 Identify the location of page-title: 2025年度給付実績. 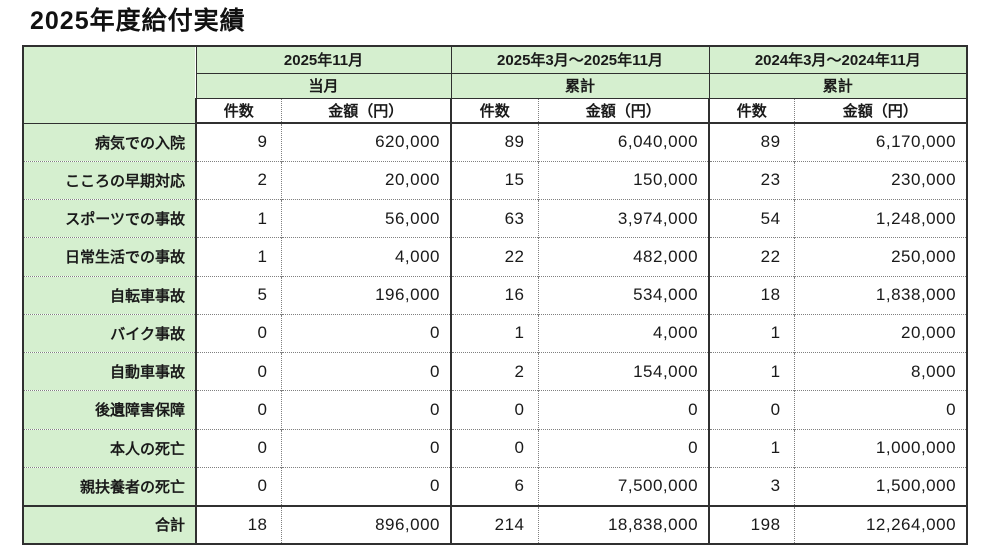
(138, 21).